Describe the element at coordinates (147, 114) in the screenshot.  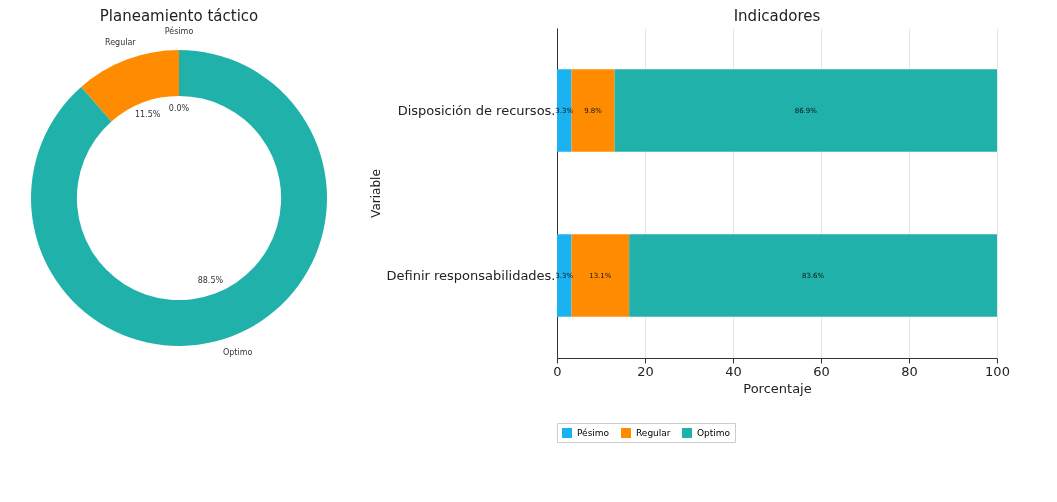
I see `data-label: 11.5%` at that location.